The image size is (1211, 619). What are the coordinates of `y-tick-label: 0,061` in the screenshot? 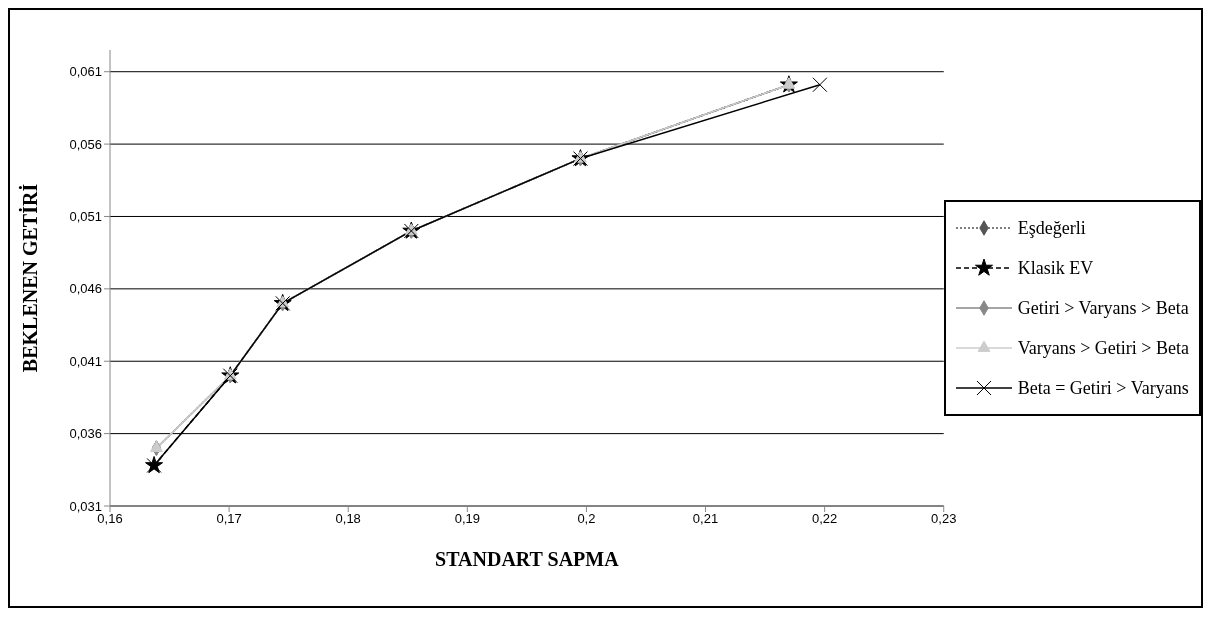 It's located at (85, 72).